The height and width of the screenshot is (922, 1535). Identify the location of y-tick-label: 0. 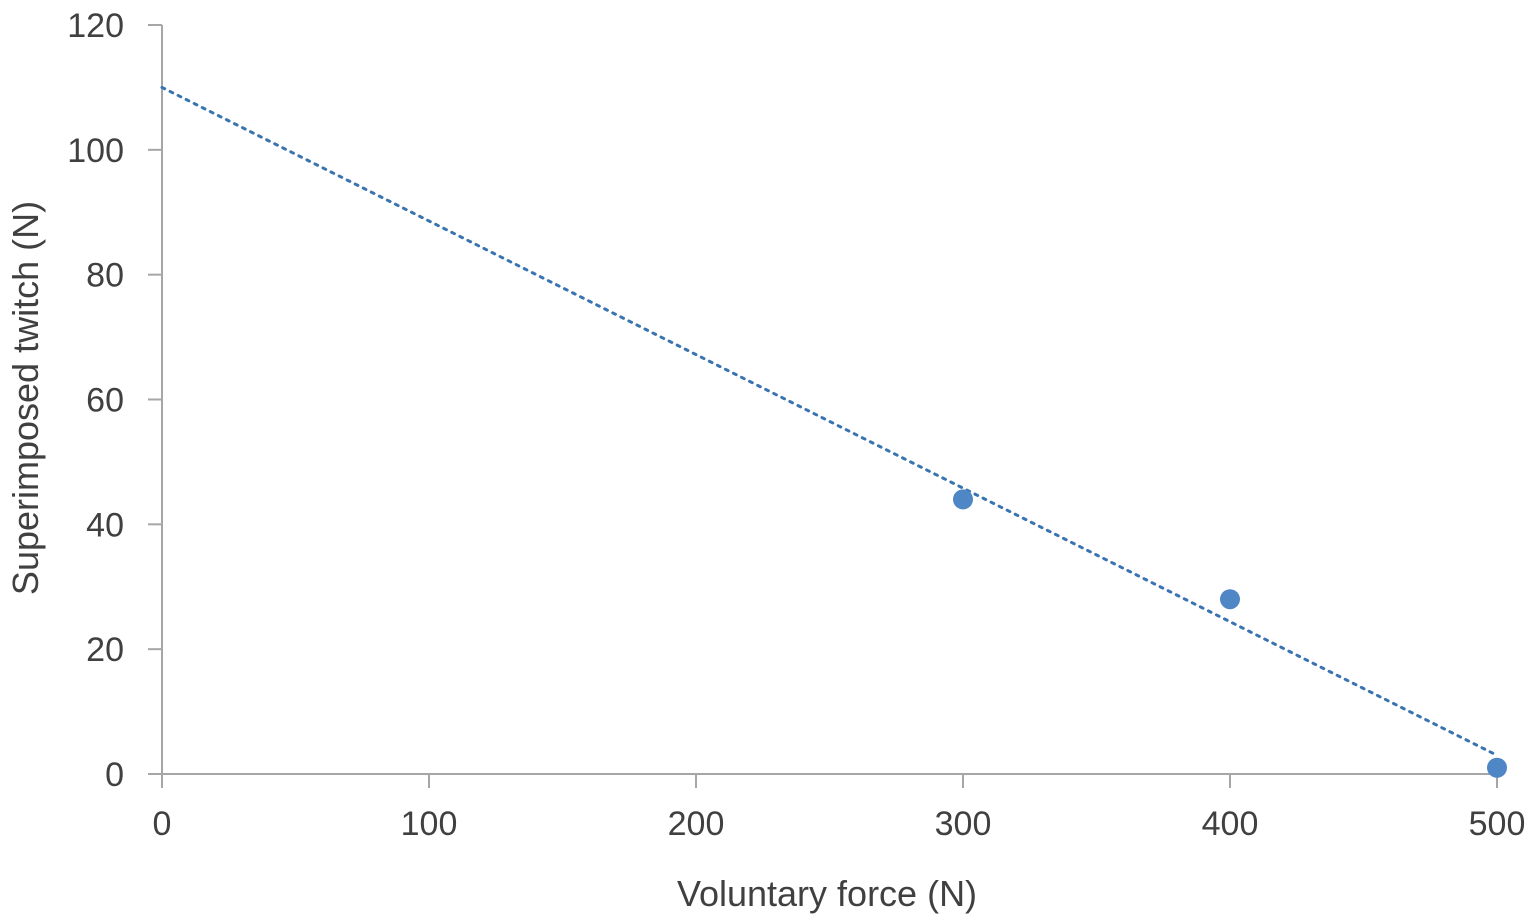
(114, 775).